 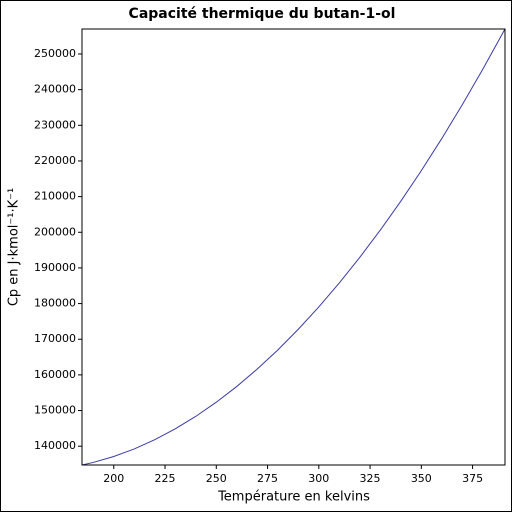 I want to click on y-axis-label: Cp en J·kmol⁻¹·K⁻¹, so click(x=14, y=247).